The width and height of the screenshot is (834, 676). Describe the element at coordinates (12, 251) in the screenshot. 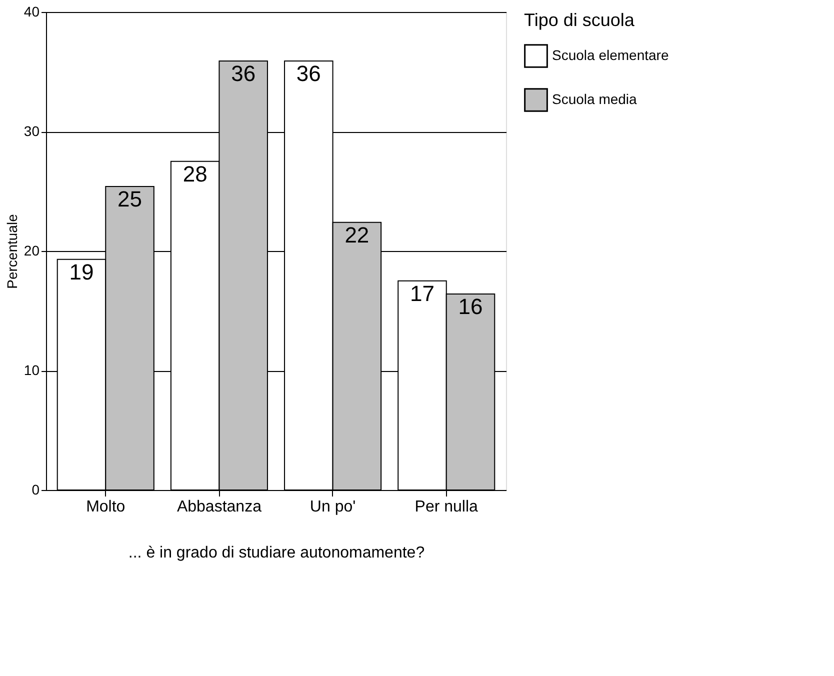

I see `y-axis-title: Percentuale` at that location.